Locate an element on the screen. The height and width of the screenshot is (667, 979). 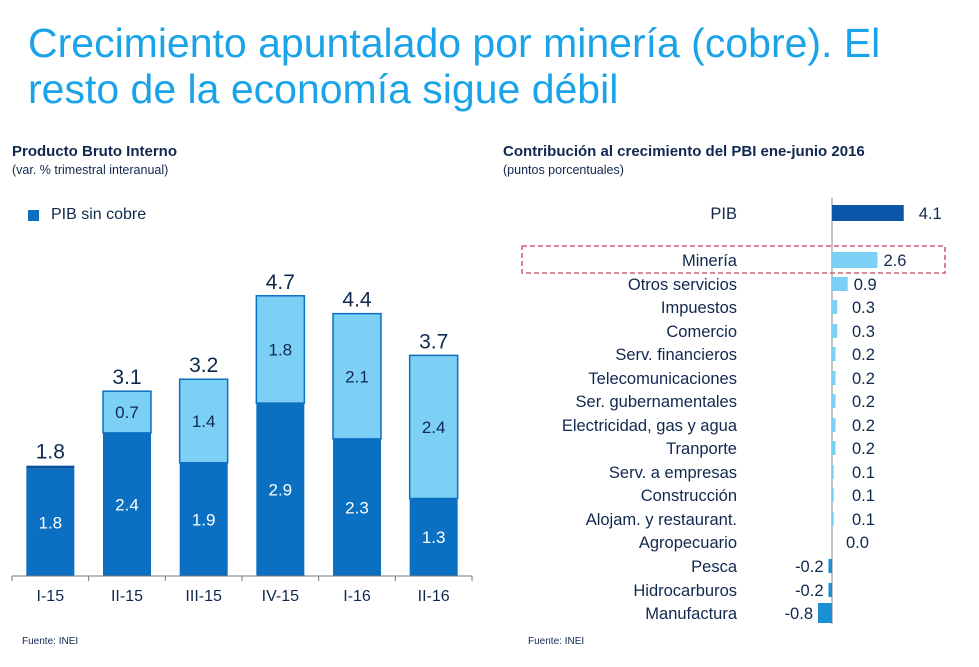
bar-Telecomunicaciones is located at coordinates (834, 378).